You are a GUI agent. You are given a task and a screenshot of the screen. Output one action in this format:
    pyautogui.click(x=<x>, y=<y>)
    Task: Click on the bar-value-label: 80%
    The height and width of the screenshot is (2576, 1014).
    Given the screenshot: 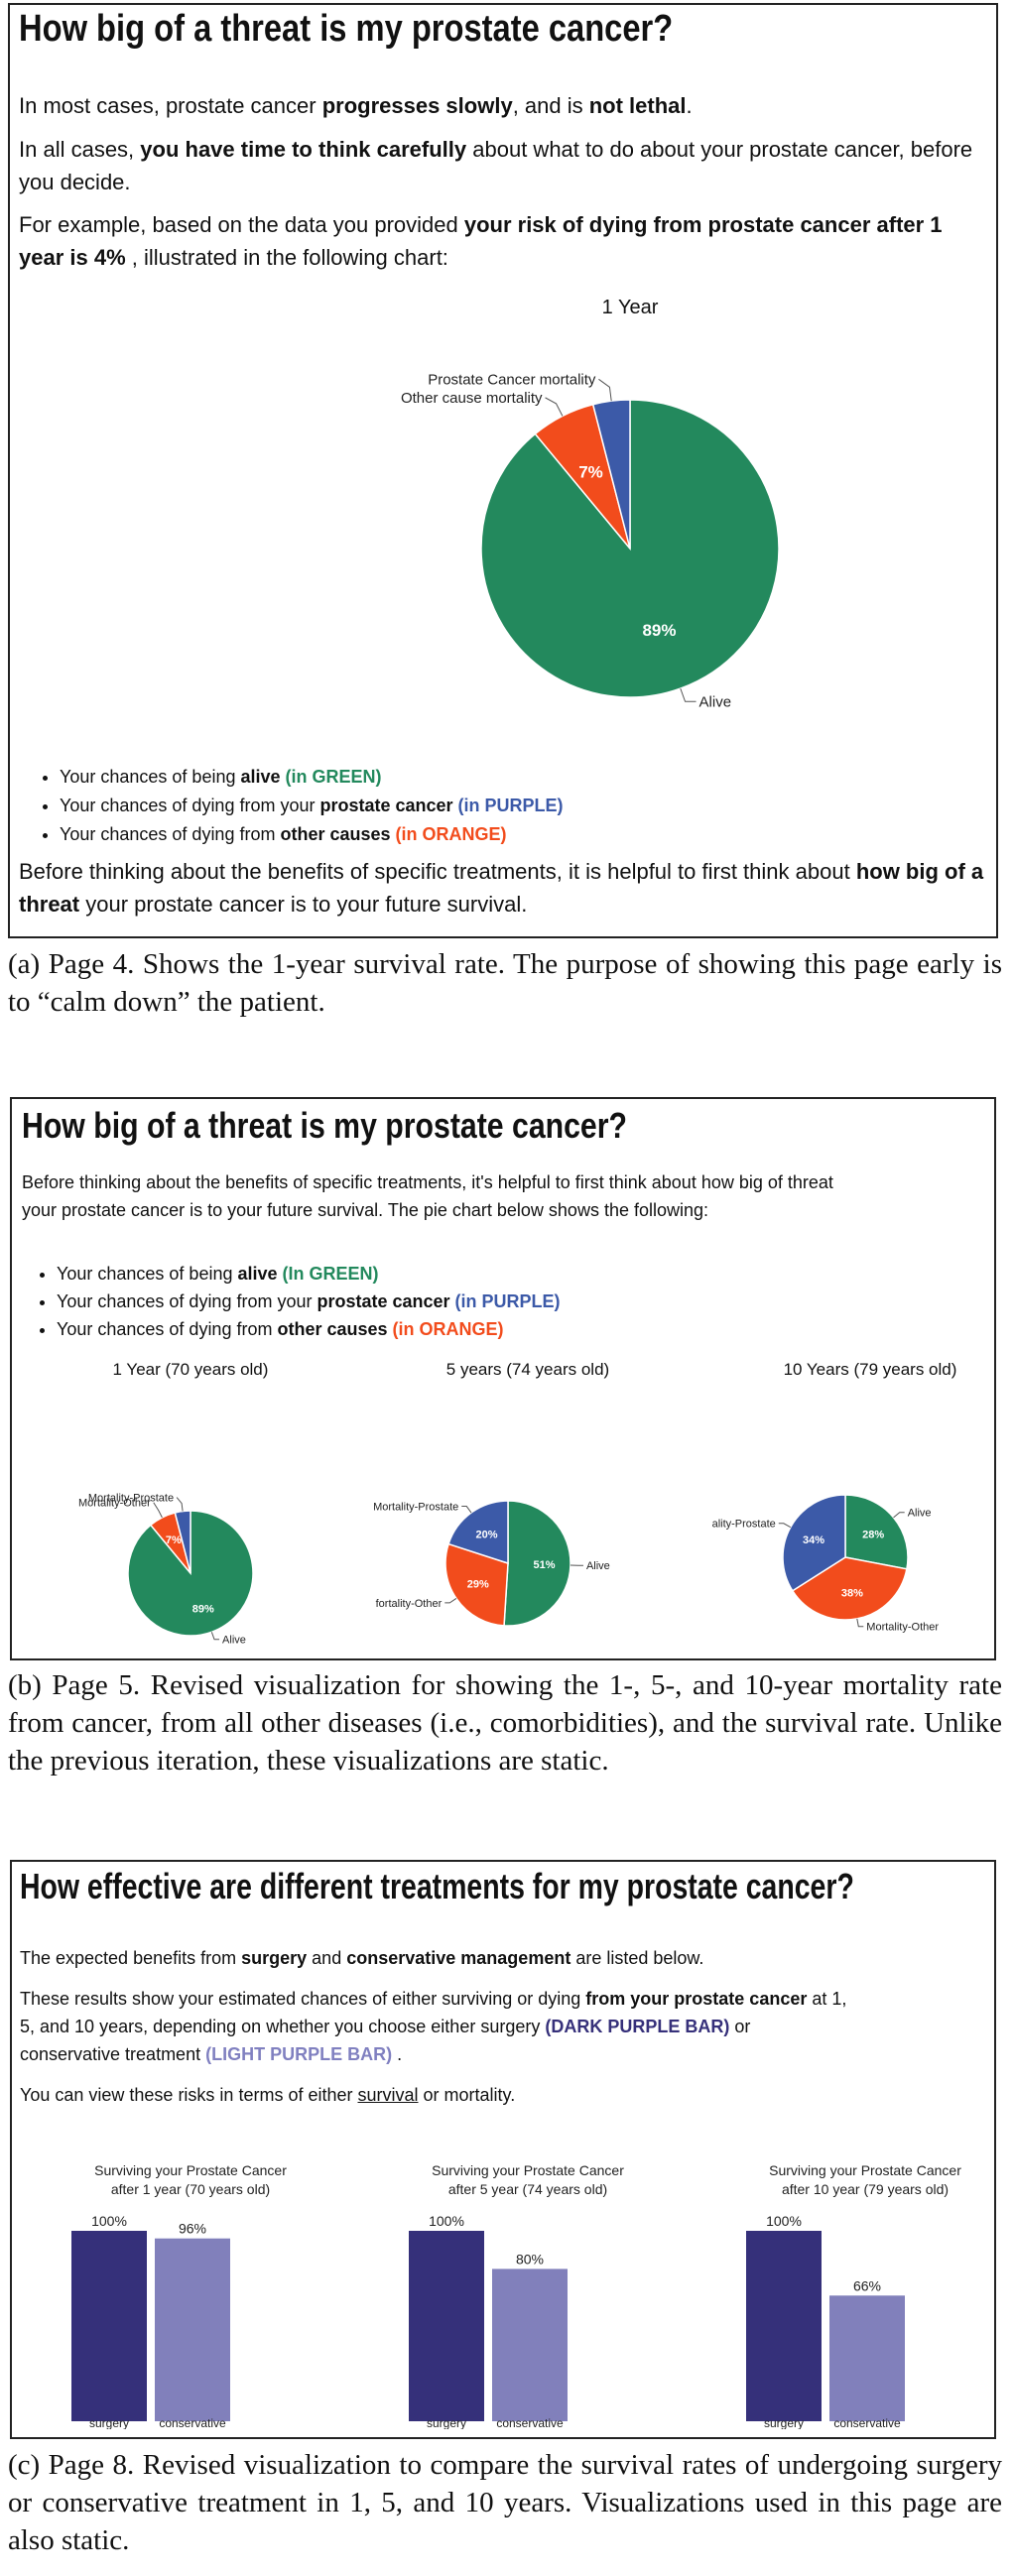 What is the action you would take?
    pyautogui.click(x=530, y=2259)
    